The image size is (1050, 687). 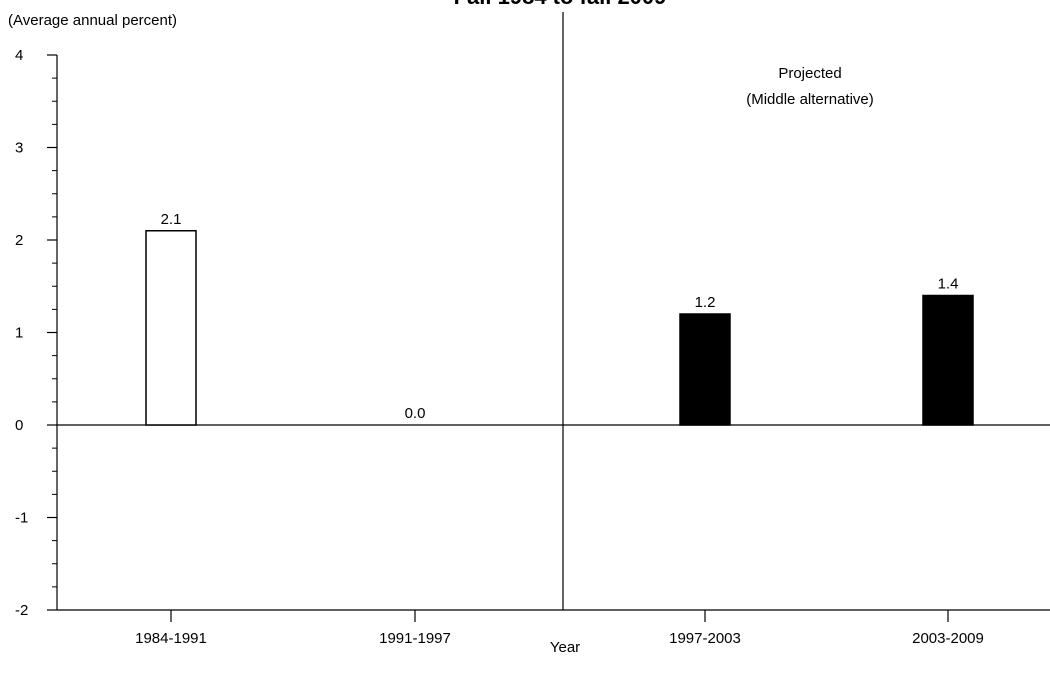 What do you see at coordinates (948, 284) in the screenshot?
I see `data-label: 1.4` at bounding box center [948, 284].